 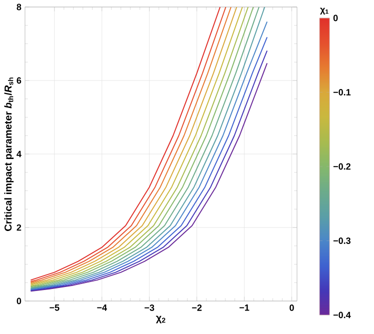 I want to click on color-bar-label: −0.2, so click(x=341, y=166).